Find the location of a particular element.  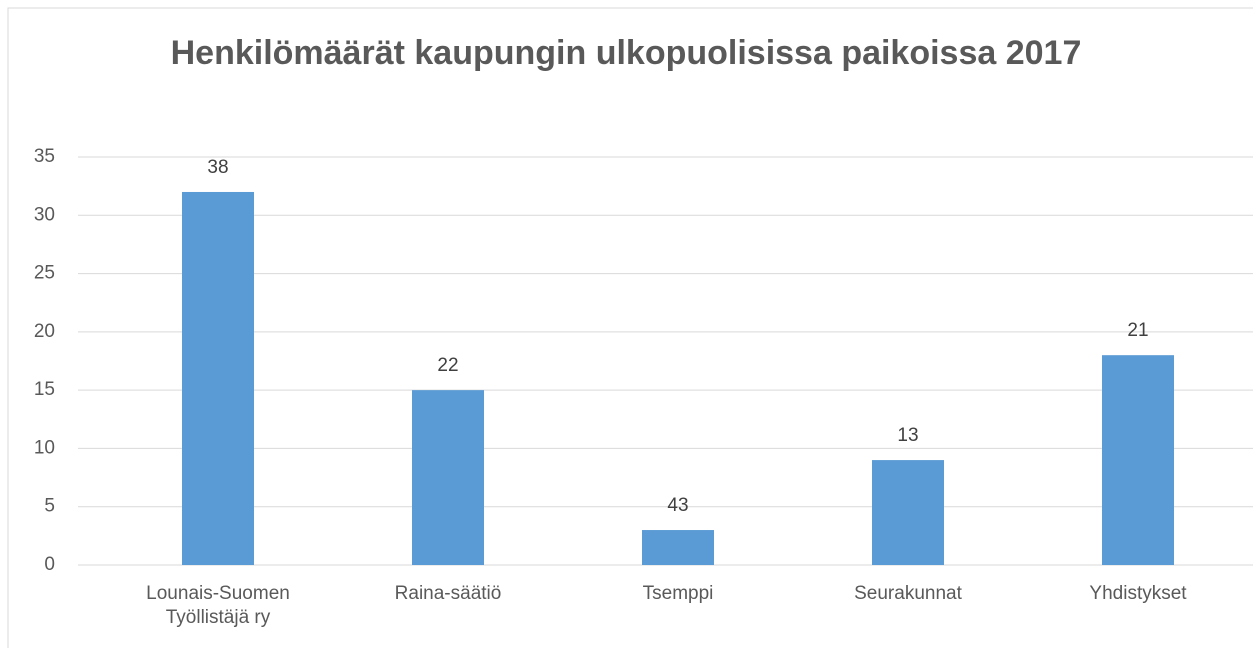

y-tick-label: 25 is located at coordinates (44, 273).